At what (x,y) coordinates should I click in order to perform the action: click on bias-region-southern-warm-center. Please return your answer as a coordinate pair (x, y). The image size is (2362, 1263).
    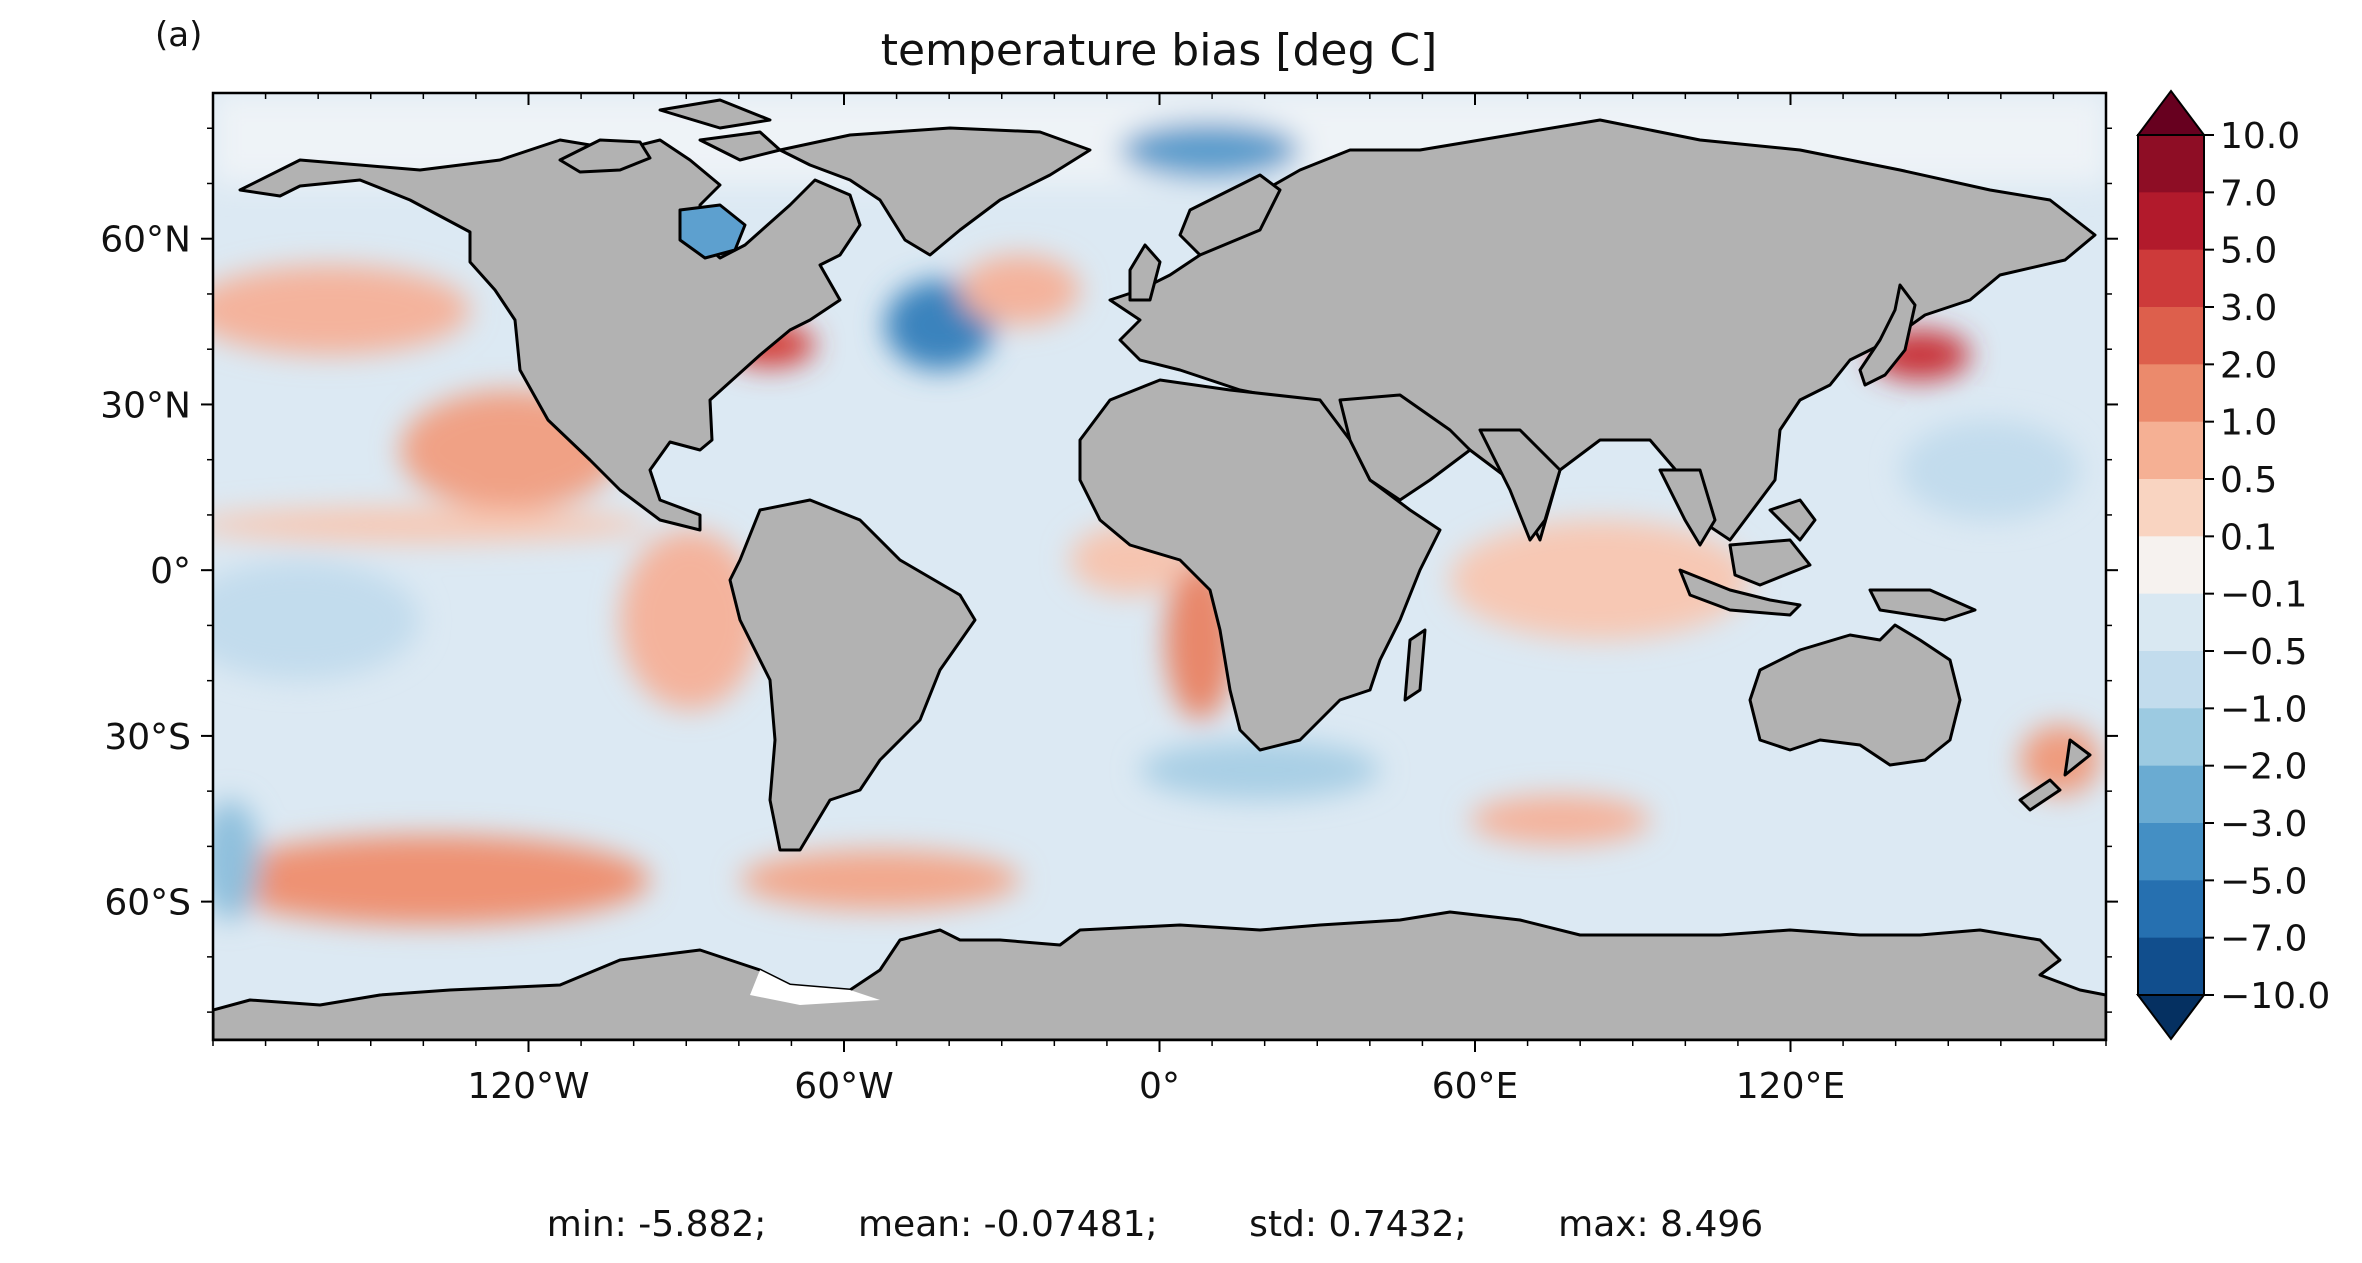
    Looking at the image, I should click on (880, 880).